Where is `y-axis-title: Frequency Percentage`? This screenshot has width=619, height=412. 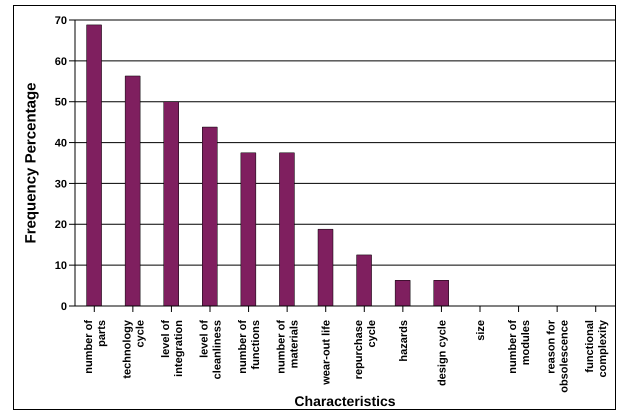 y-axis-title: Frequency Percentage is located at coordinates (31, 163).